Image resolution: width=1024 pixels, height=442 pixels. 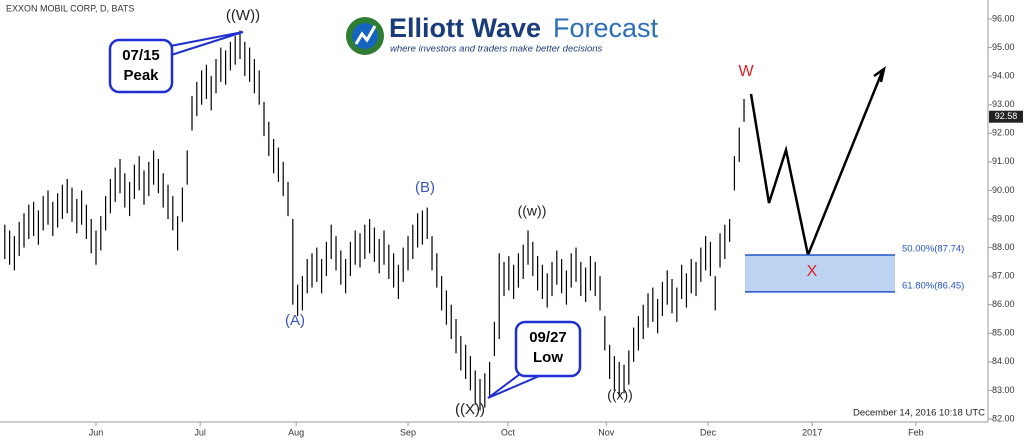 I want to click on x-tick-label: Jul, so click(x=200, y=432).